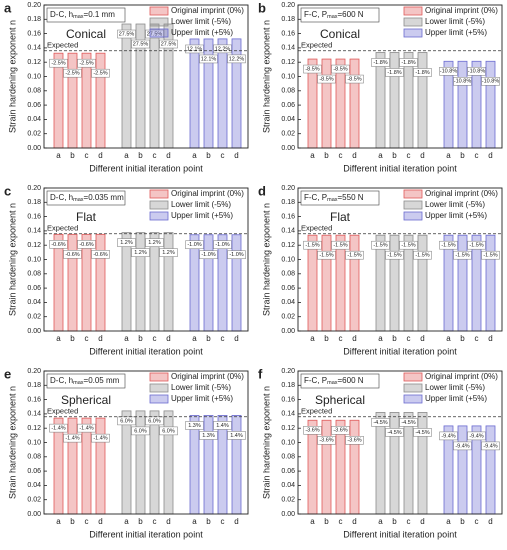  I want to click on condition-box, so click(86, 15).